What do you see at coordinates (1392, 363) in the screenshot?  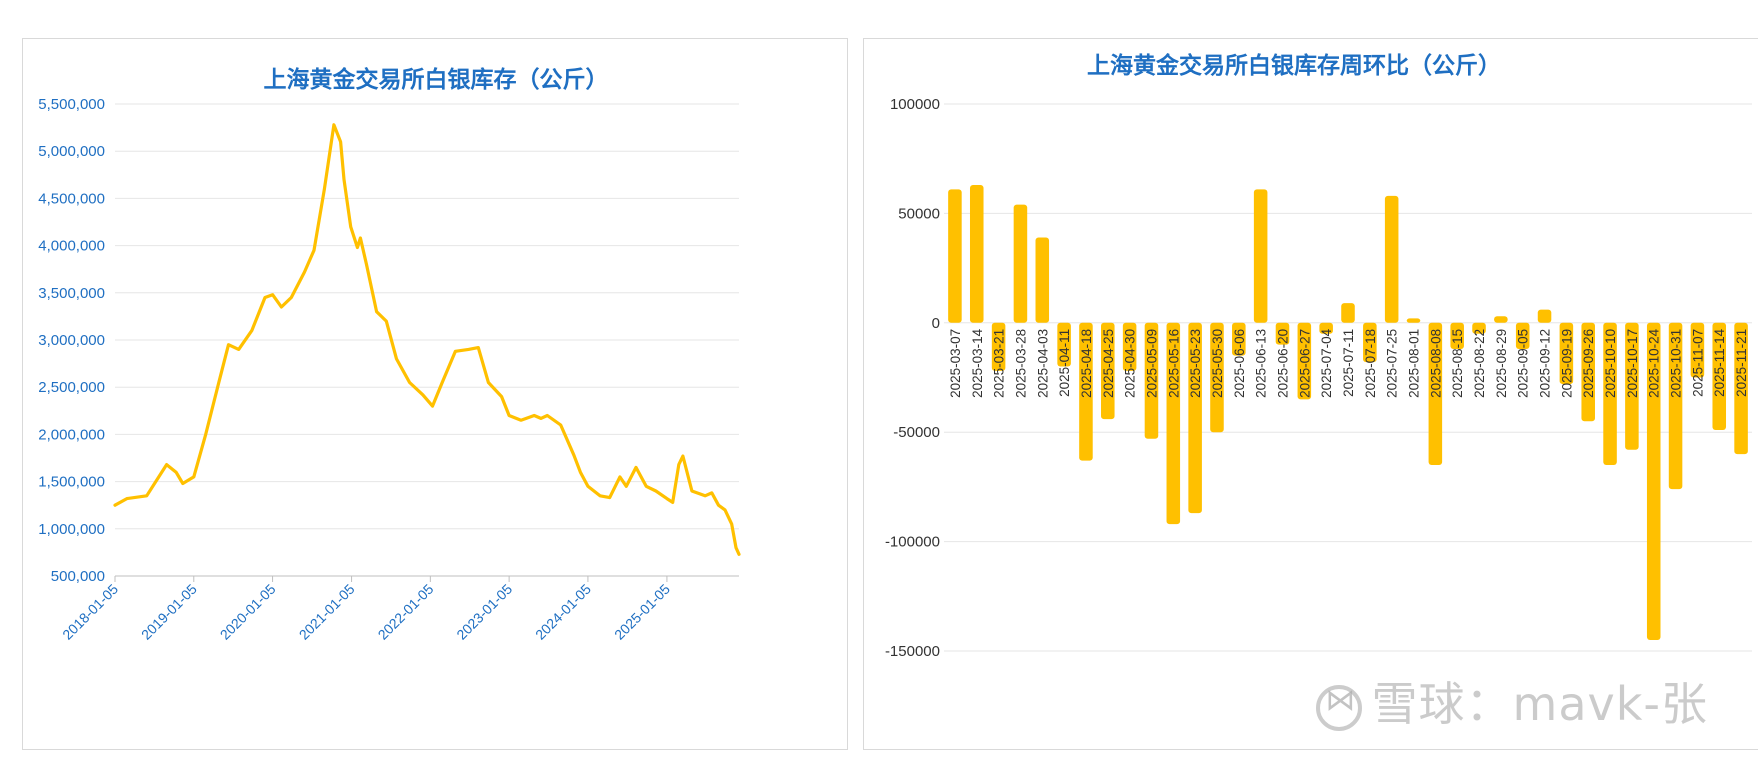 I see `x-tick-label: 2025-07-25` at bounding box center [1392, 363].